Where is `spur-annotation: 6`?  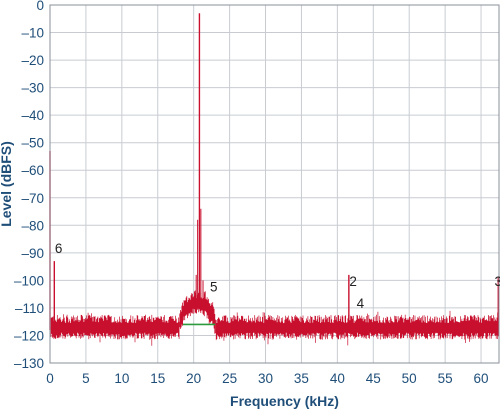
spur-annotation: 6 is located at coordinates (59, 248).